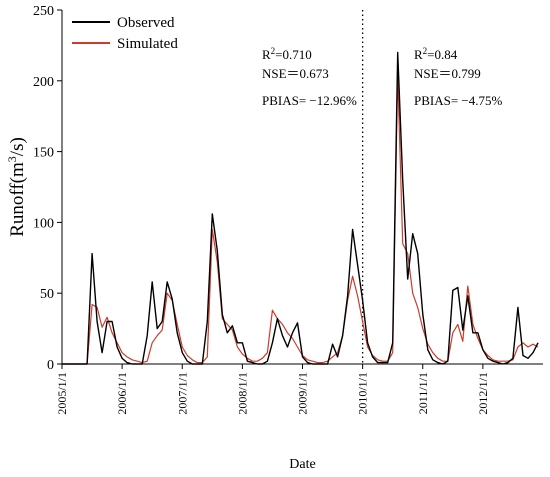  What do you see at coordinates (309, 100) in the screenshot?
I see `pbias-value: PBIAS= −12.96%` at bounding box center [309, 100].